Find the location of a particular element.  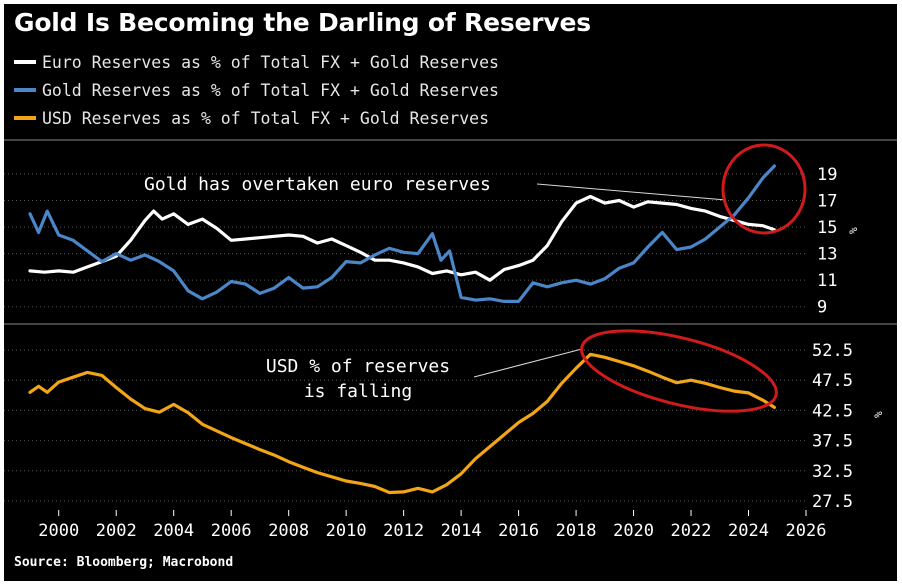

x-tick-label: 2016 is located at coordinates (518, 531).